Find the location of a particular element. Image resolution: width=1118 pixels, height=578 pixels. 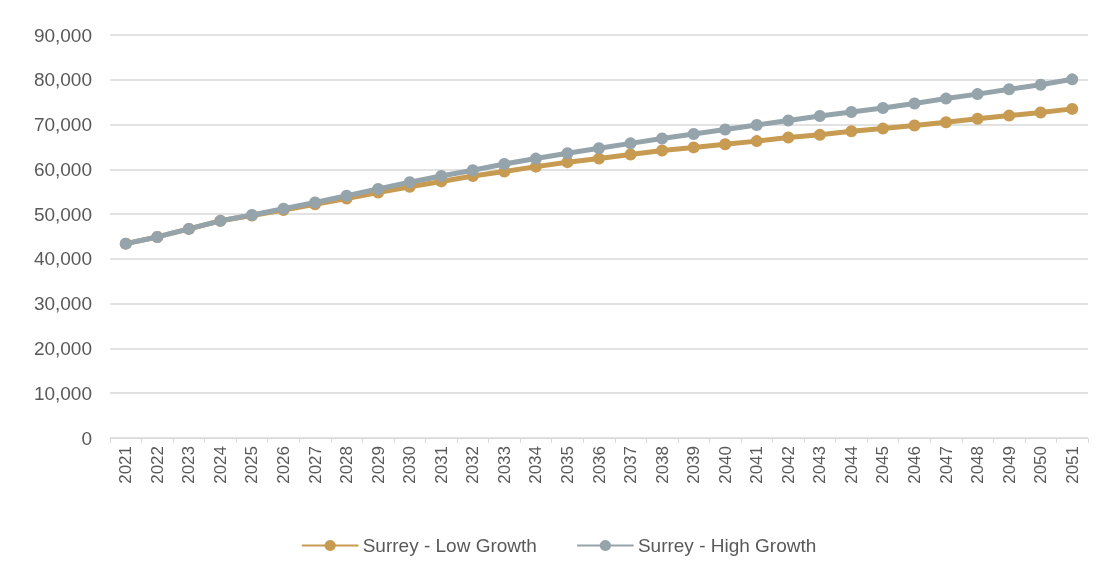

x-tick-label: 2045 is located at coordinates (883, 465).